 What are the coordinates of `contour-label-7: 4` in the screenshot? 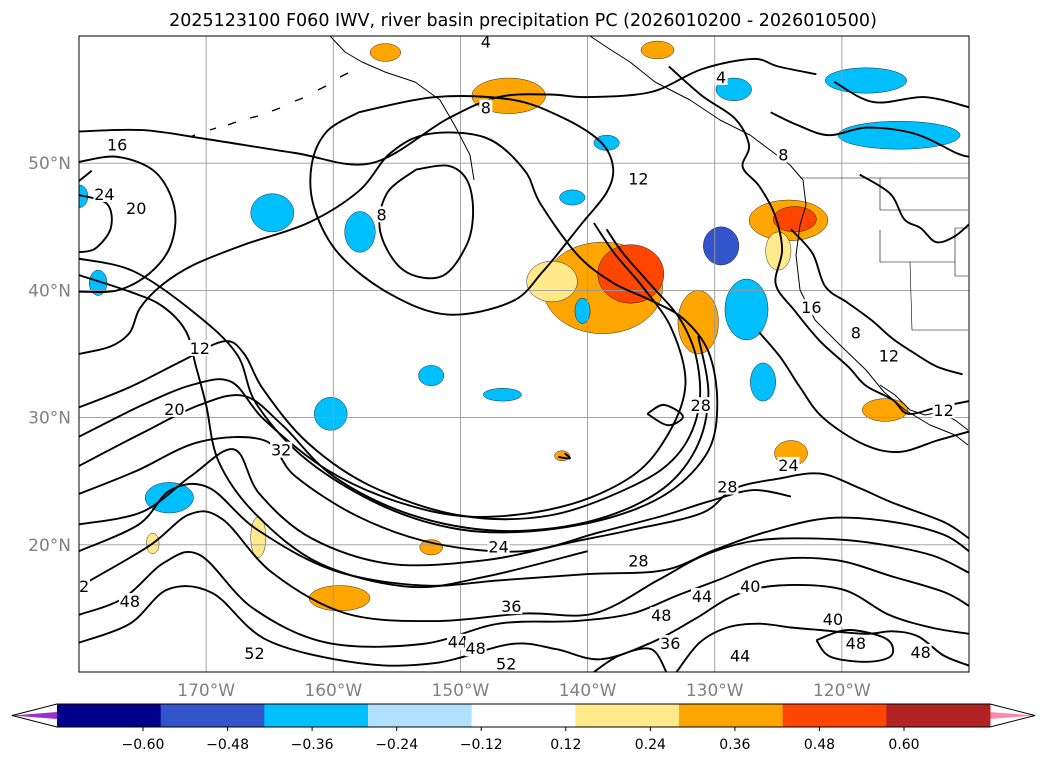 It's located at (721, 77).